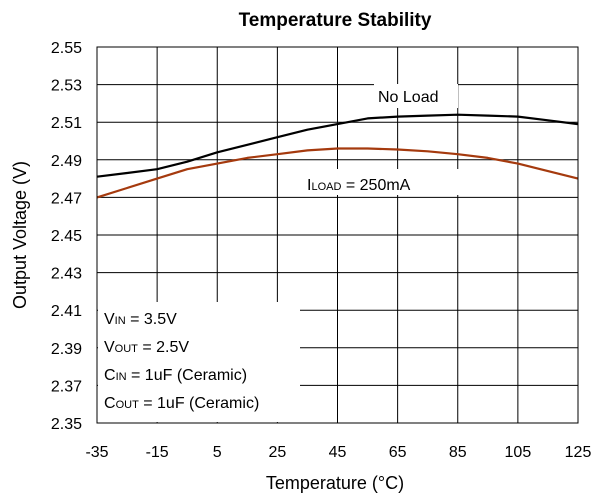  I want to click on x-tick-label: 65, so click(398, 452).